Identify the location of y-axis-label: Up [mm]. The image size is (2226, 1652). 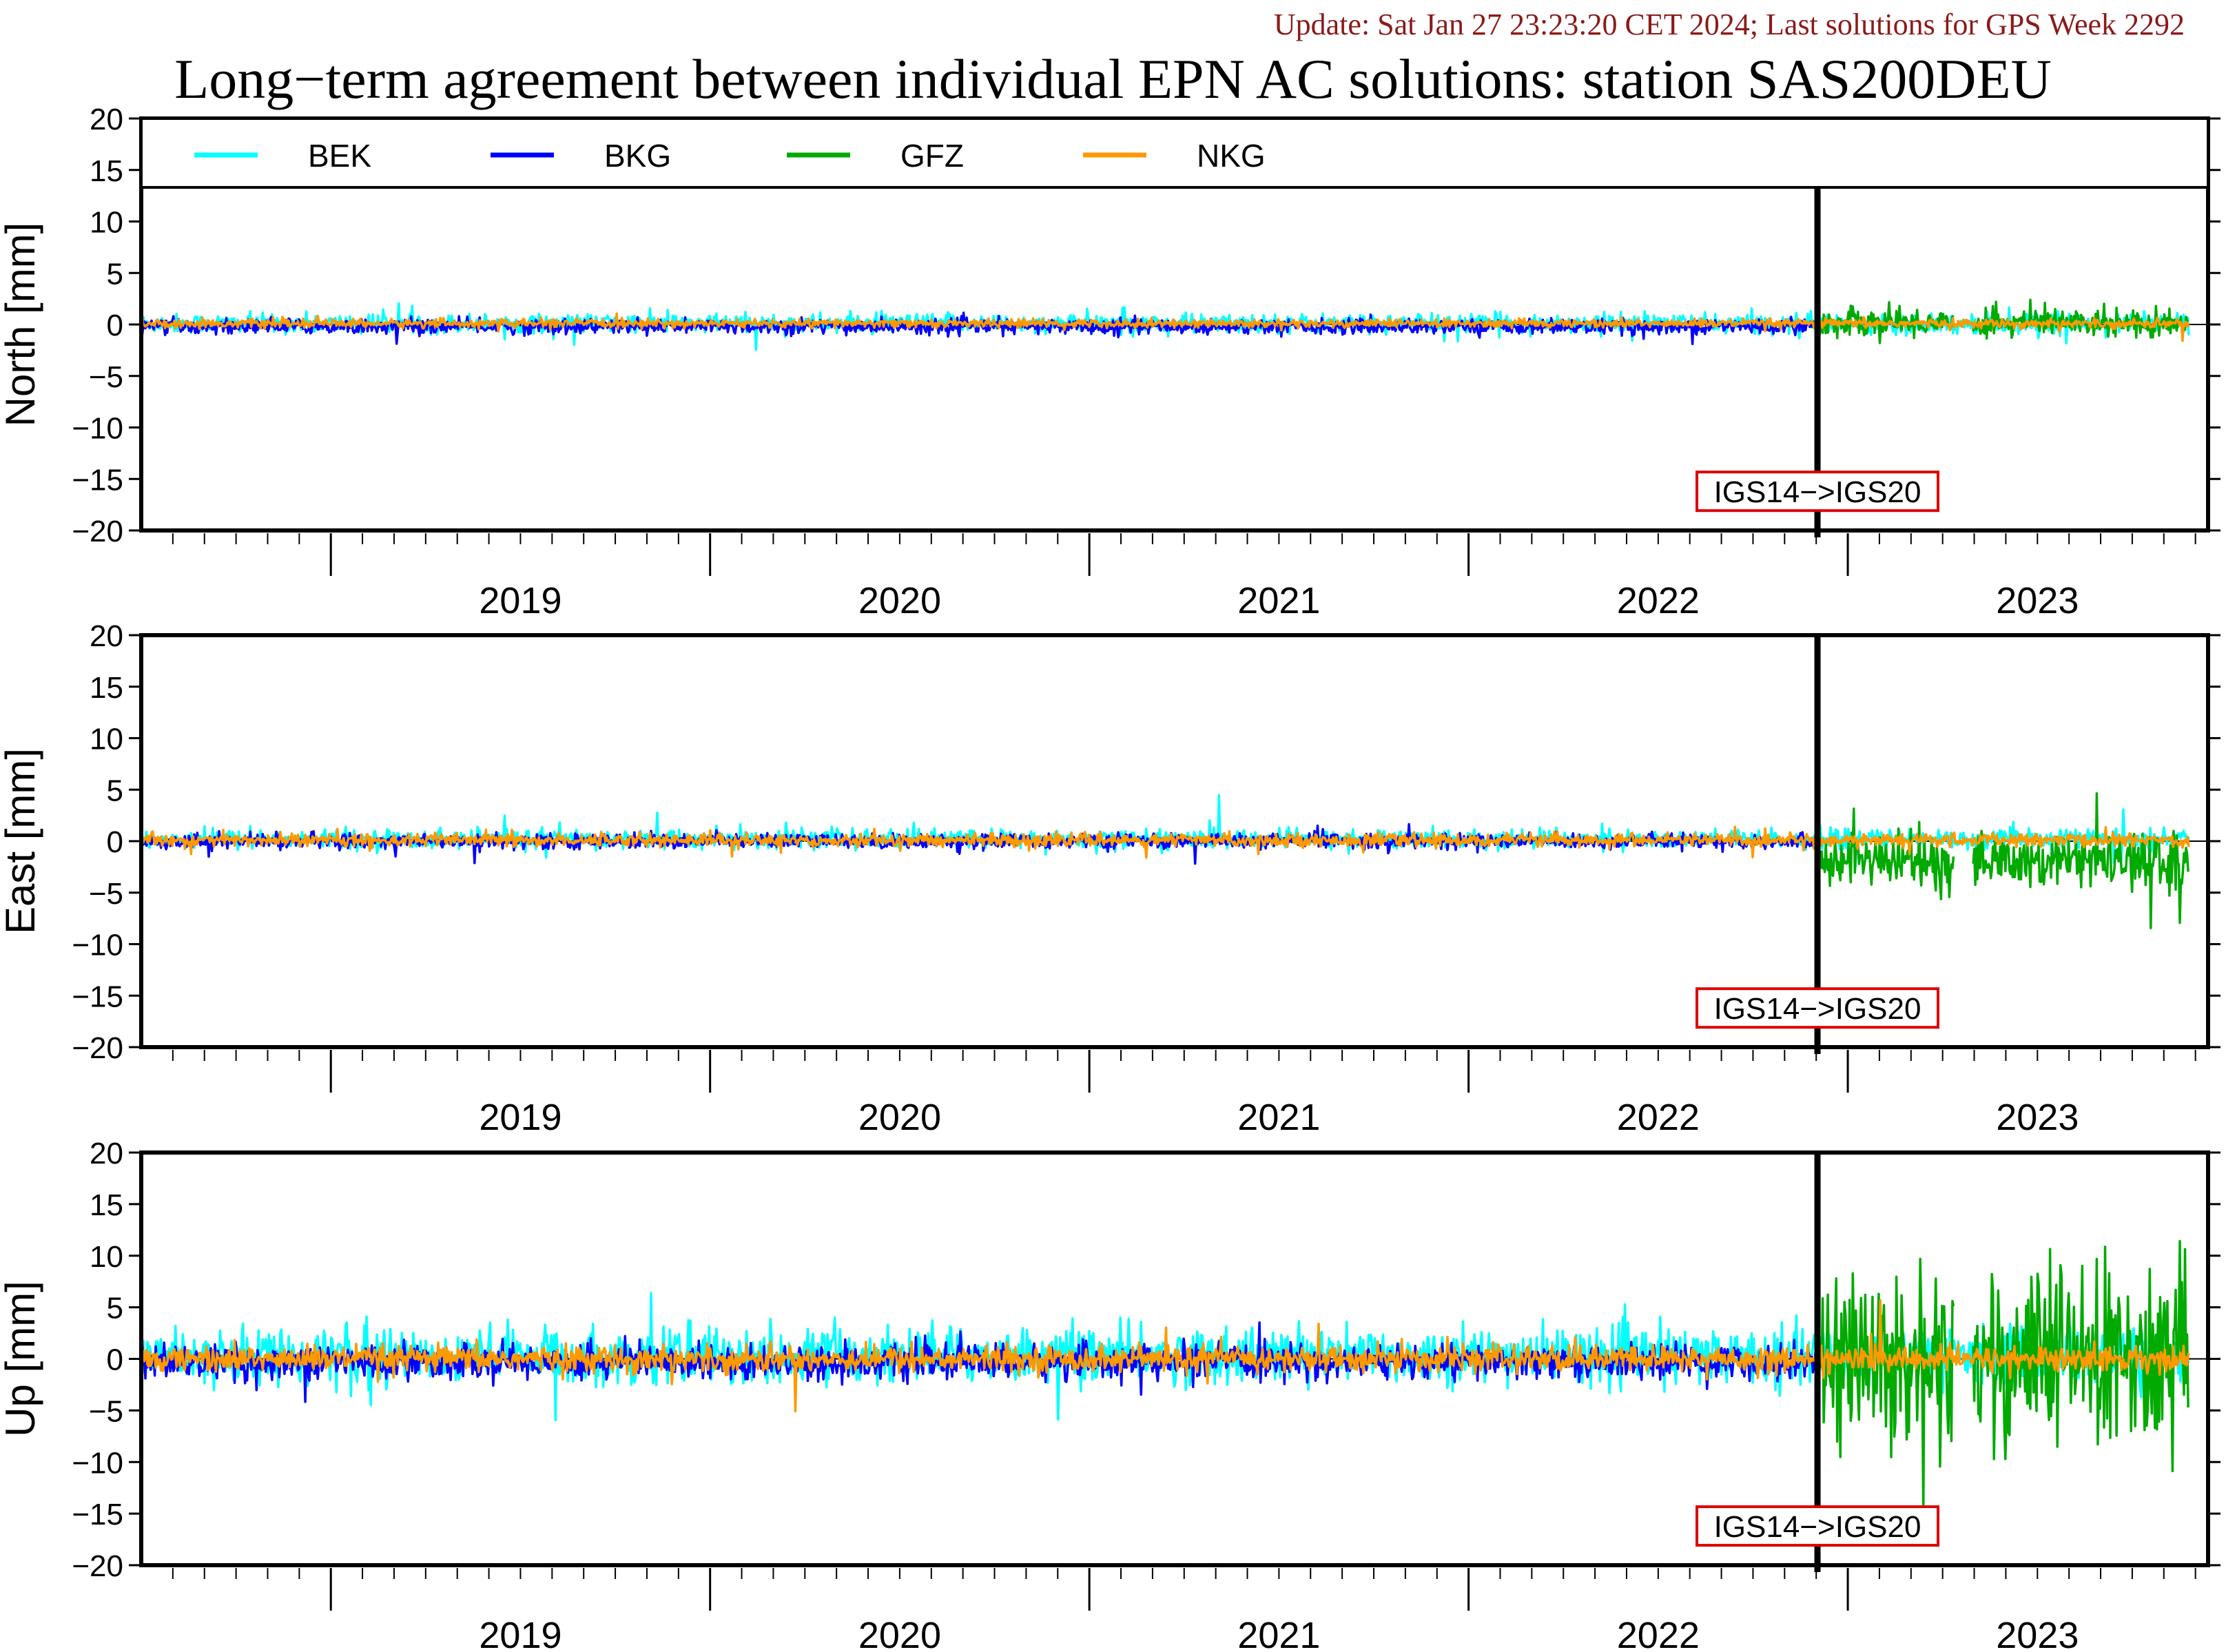
(21, 1359).